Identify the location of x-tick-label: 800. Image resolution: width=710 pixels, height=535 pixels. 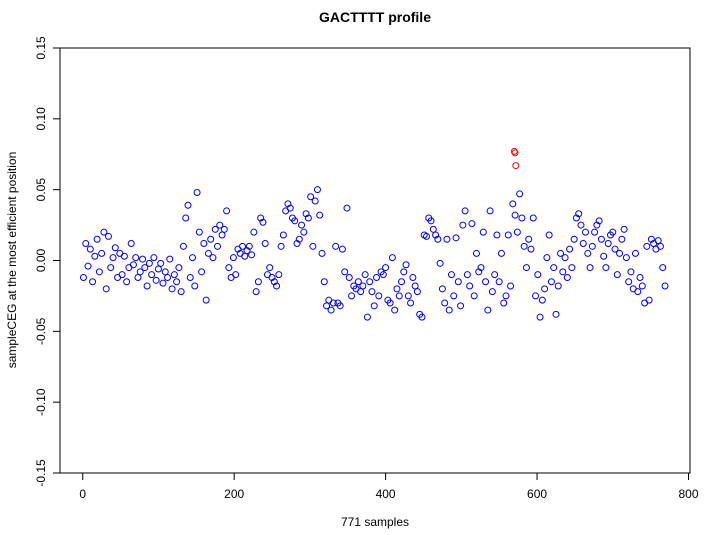
(688, 494).